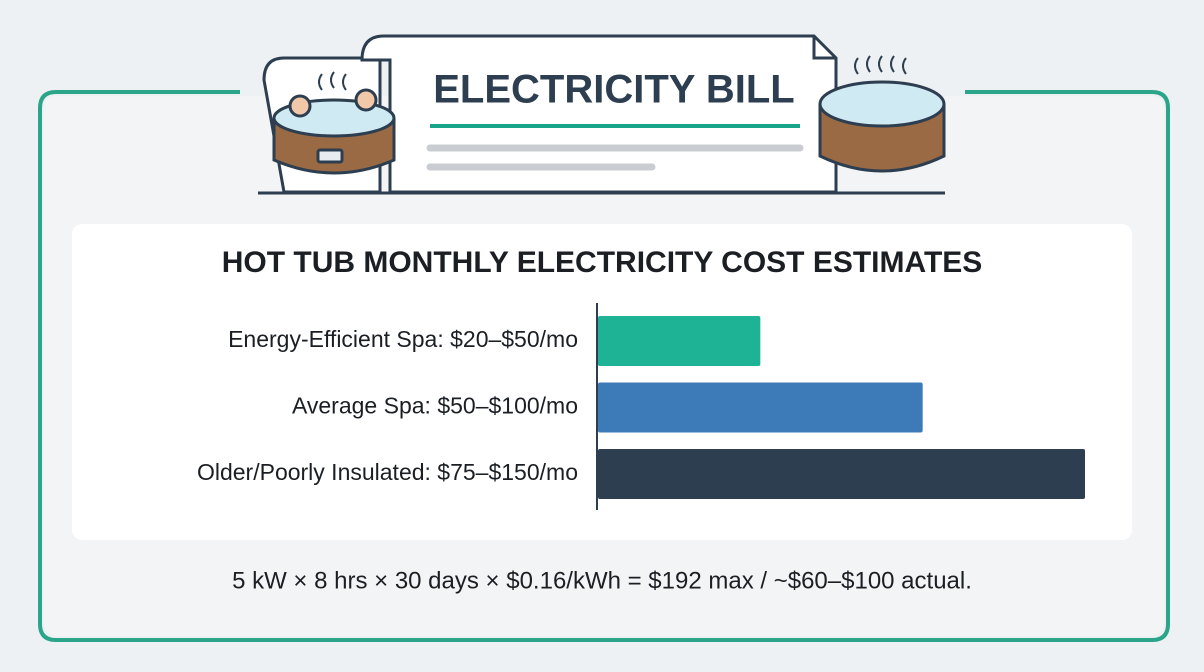  Describe the element at coordinates (387, 472) in the screenshot. I see `category-label: Older/Poorly Insulated: $75–$150/mo` at that location.